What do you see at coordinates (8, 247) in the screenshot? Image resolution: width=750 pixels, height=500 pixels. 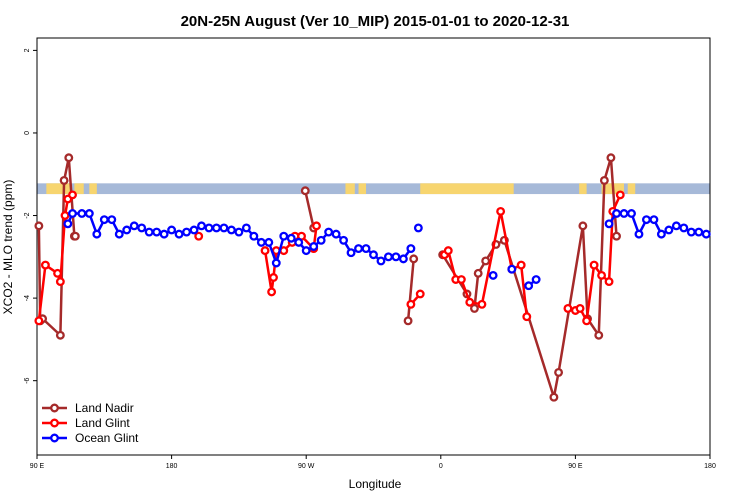 I see `y-axis-label: XCO2 - MLO trend (ppm)` at bounding box center [8, 247].